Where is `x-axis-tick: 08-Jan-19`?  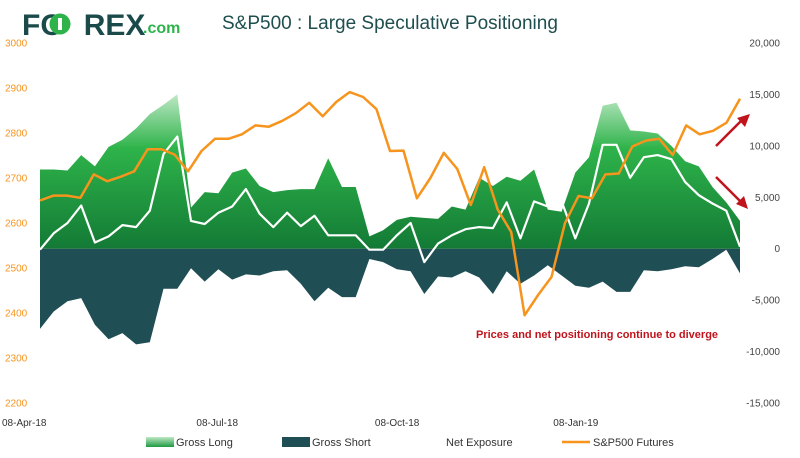
x-axis-tick: 08-Jan-19 is located at coordinates (575, 423).